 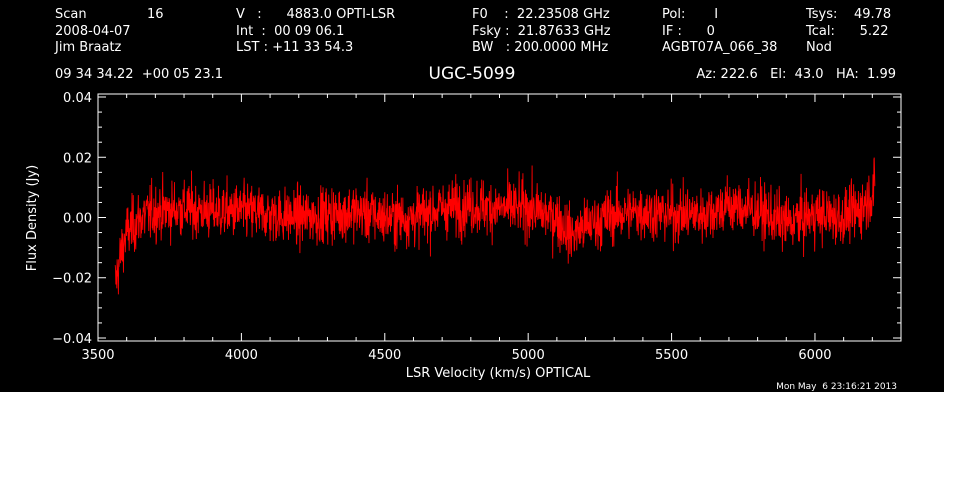 What do you see at coordinates (819, 47) in the screenshot?
I see `procedure: Nod` at bounding box center [819, 47].